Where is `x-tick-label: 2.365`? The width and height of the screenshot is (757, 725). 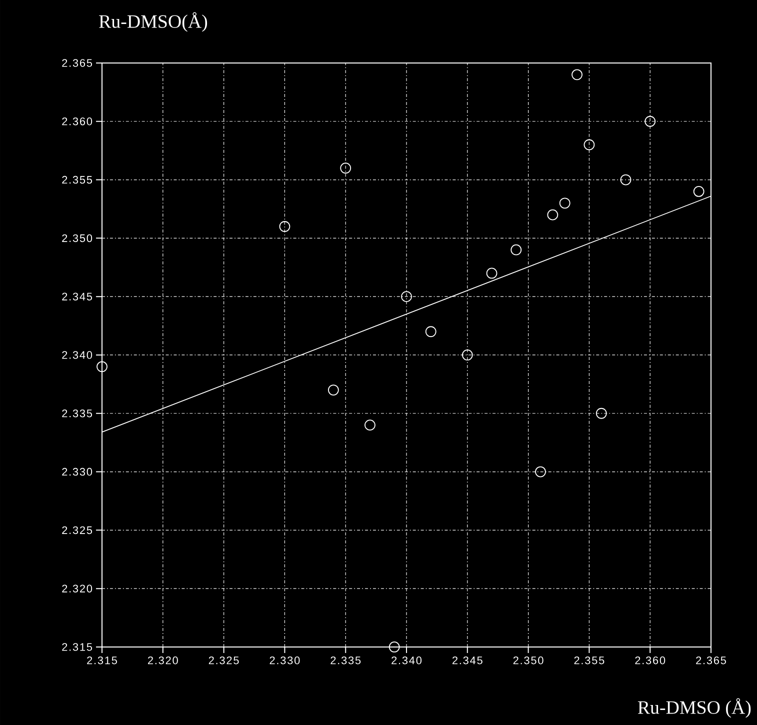
x-tick-label: 2.365 is located at coordinates (711, 660).